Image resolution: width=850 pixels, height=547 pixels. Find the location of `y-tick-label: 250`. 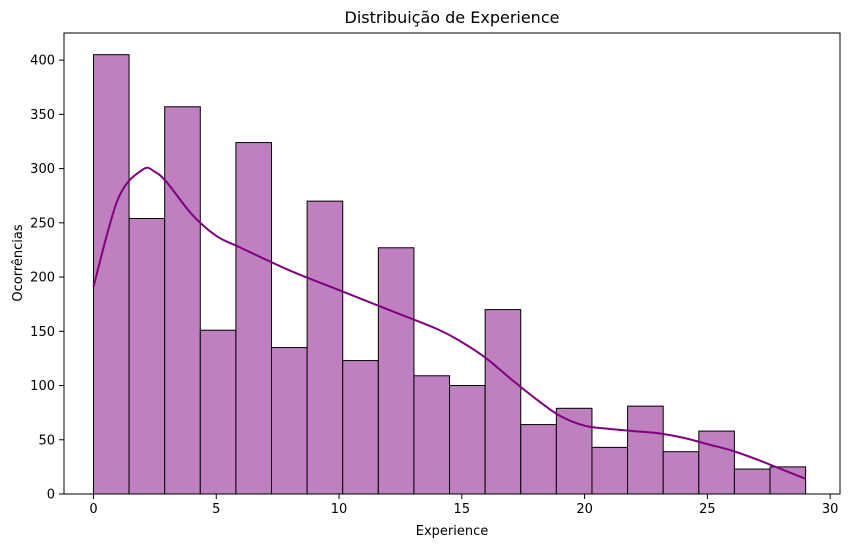

y-tick-label: 250 is located at coordinates (42, 223).